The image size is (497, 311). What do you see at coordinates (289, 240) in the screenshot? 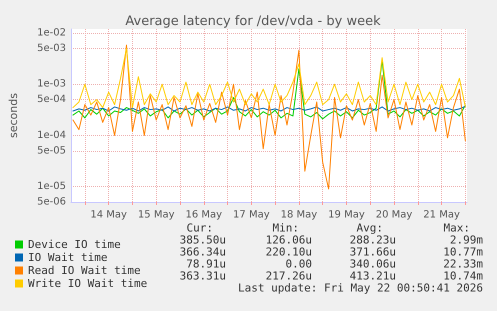
I see `text: 126.06u` at bounding box center [289, 240].